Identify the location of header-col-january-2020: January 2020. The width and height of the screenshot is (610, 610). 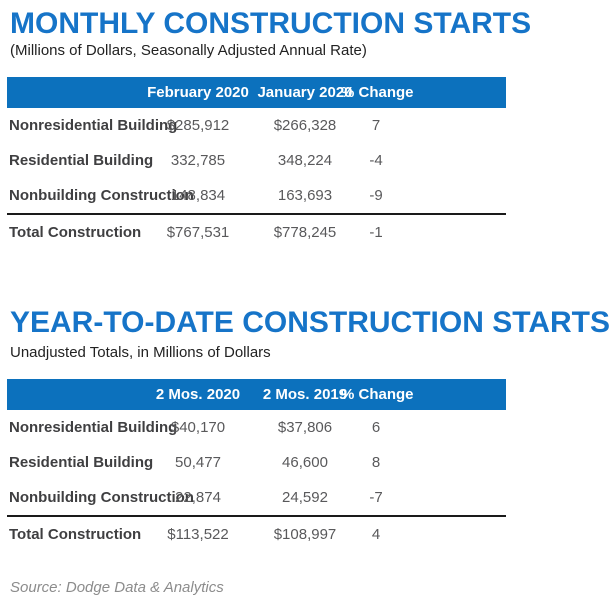
(305, 92).